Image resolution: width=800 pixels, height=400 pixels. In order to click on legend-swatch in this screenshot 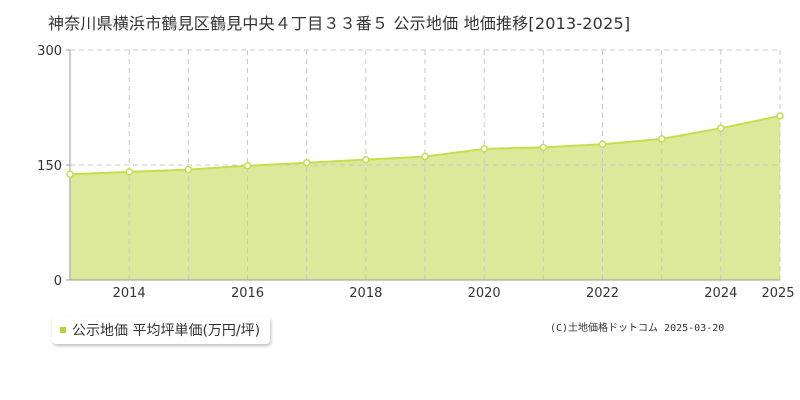, I will do `click(63, 330)`.